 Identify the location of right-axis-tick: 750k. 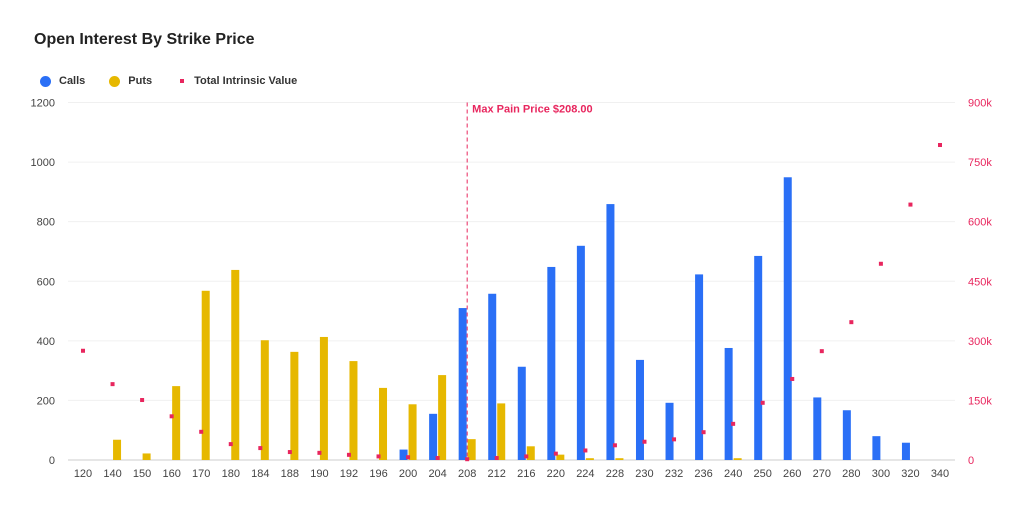
(980, 163).